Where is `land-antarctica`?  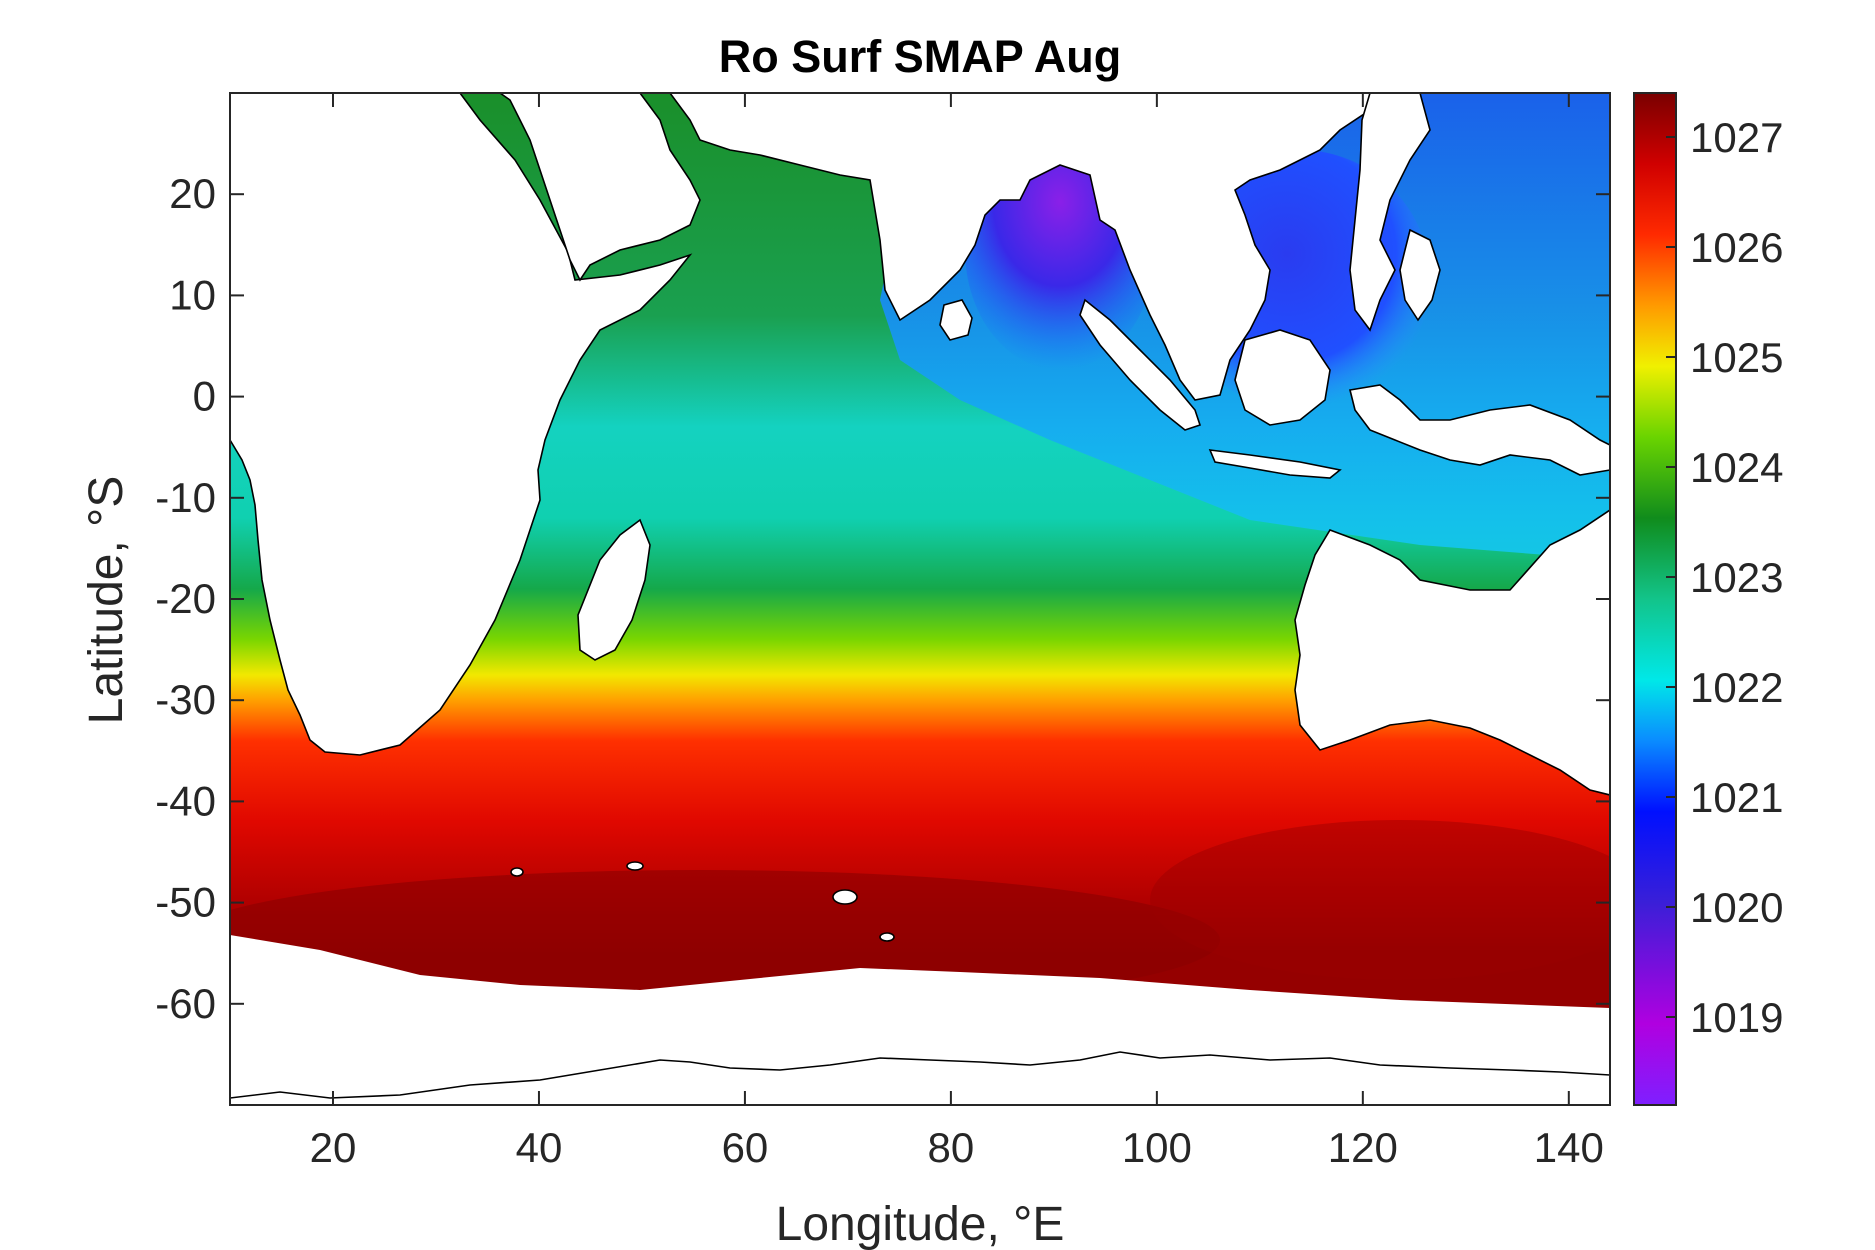 land-antarctica is located at coordinates (920, 1078).